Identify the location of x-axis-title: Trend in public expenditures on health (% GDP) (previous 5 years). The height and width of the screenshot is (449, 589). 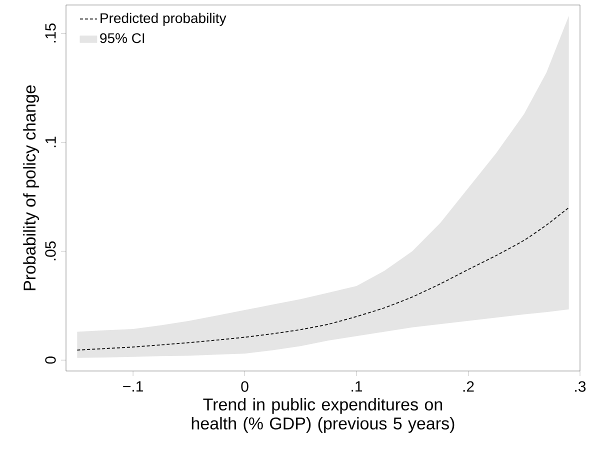
(323, 415).